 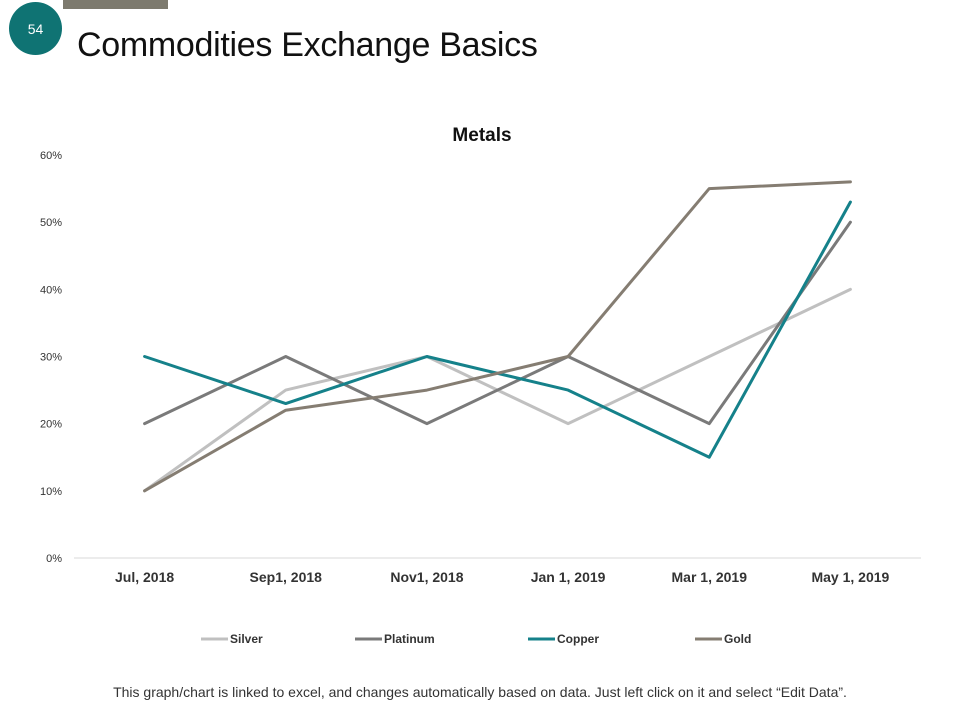 What do you see at coordinates (426, 577) in the screenshot?
I see `x-tick-label: Nov1, 2018` at bounding box center [426, 577].